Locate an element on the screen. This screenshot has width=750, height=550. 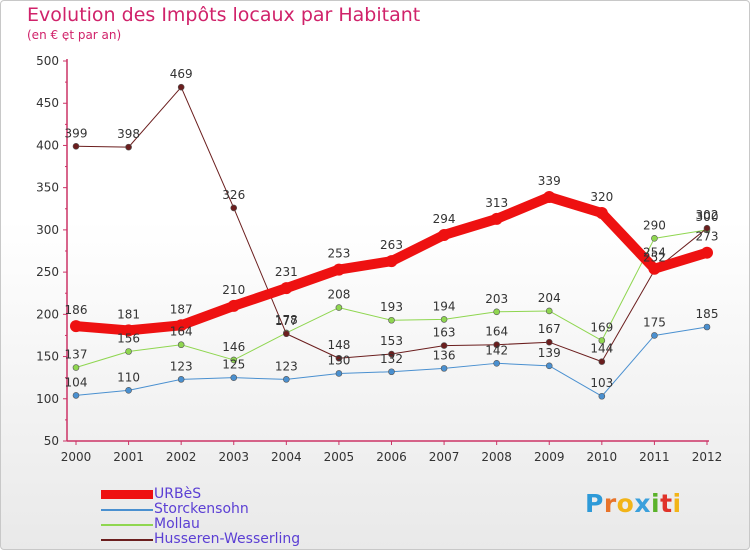
data-label: 398 is located at coordinates (128, 134).